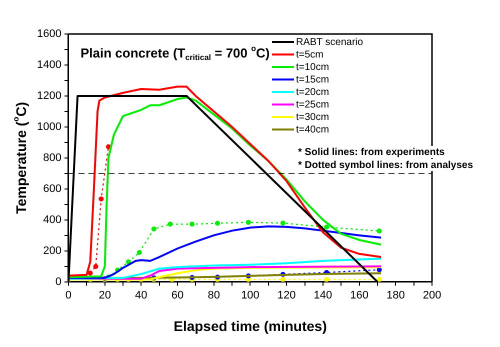 The image size is (500, 347). I want to click on x-tick-label: 40, so click(141, 295).